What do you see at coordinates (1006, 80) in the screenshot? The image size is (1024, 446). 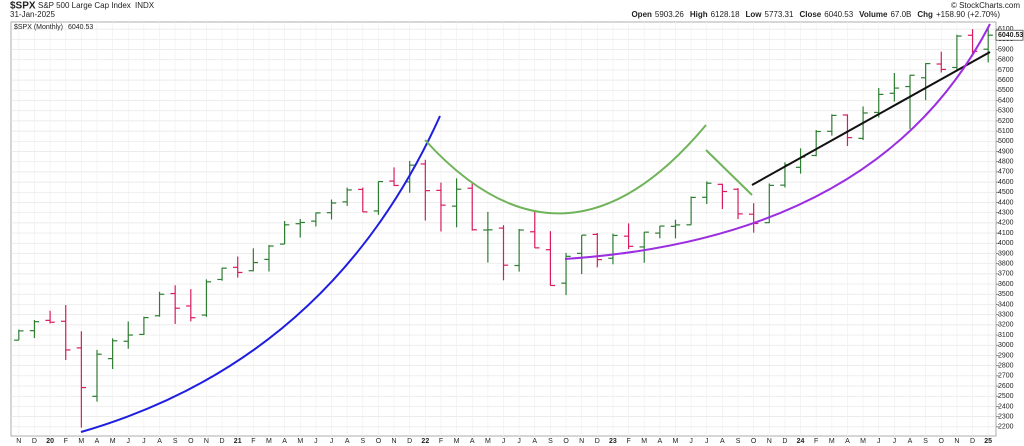 I see `y-tick-label: 5600` at bounding box center [1006, 80].